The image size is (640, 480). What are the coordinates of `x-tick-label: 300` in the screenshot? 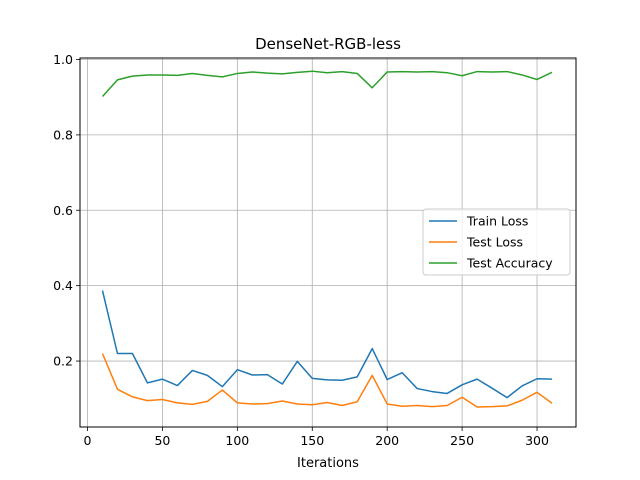 It's located at (537, 440).